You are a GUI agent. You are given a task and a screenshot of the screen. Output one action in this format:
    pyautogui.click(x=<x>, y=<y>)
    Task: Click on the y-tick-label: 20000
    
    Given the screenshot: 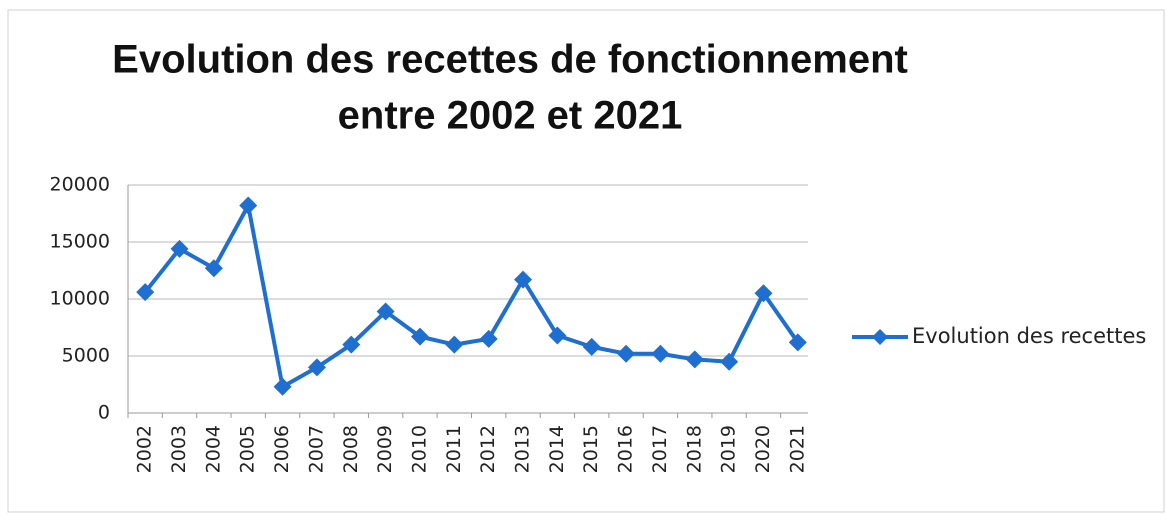 What is the action you would take?
    pyautogui.click(x=80, y=185)
    